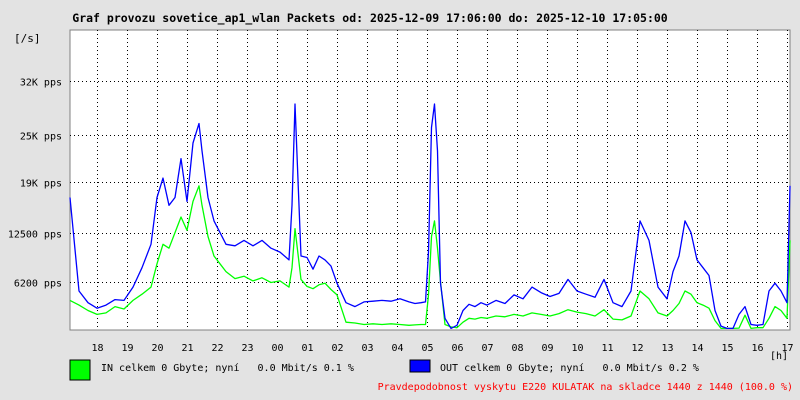 This screenshot has width=800, height=400. What do you see at coordinates (727, 348) in the screenshot?
I see `x-tick-label: 15` at bounding box center [727, 348].